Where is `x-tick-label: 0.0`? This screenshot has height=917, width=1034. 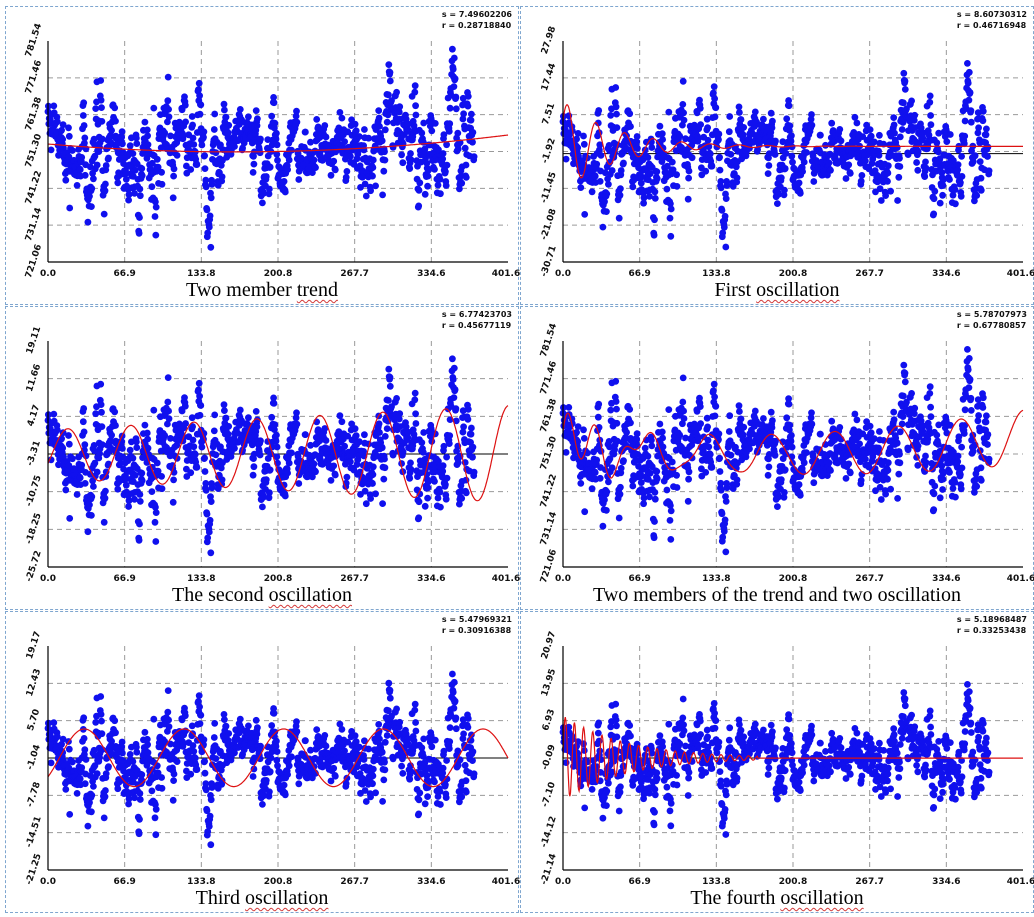
x-tick-label: 0.0 is located at coordinates (48, 579).